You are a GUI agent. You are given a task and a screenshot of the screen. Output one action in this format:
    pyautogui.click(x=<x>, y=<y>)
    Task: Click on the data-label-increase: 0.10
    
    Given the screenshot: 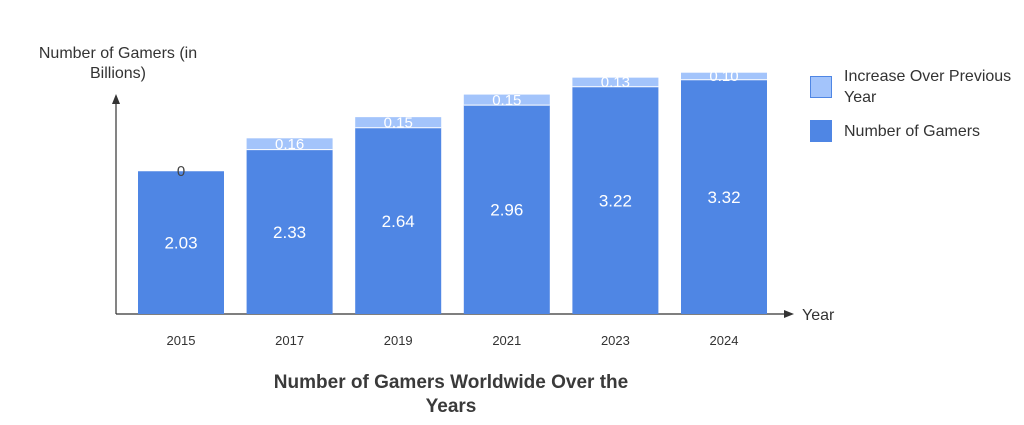 What is the action you would take?
    pyautogui.click(x=723, y=76)
    